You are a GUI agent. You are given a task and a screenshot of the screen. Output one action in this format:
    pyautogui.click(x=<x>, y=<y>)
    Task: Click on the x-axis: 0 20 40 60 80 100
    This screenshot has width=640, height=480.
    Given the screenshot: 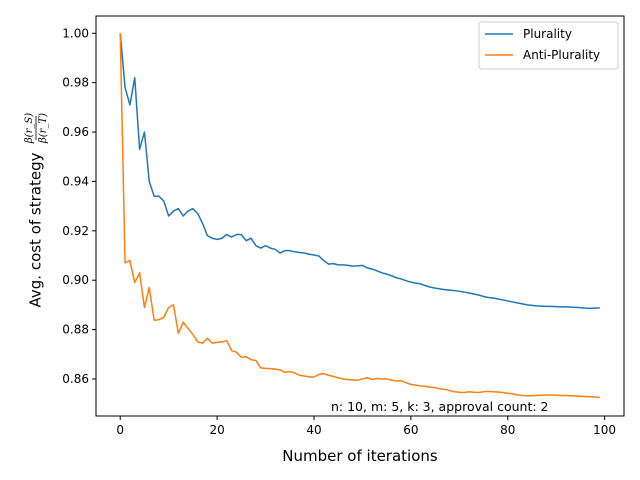 What is the action you would take?
    pyautogui.click(x=366, y=426)
    